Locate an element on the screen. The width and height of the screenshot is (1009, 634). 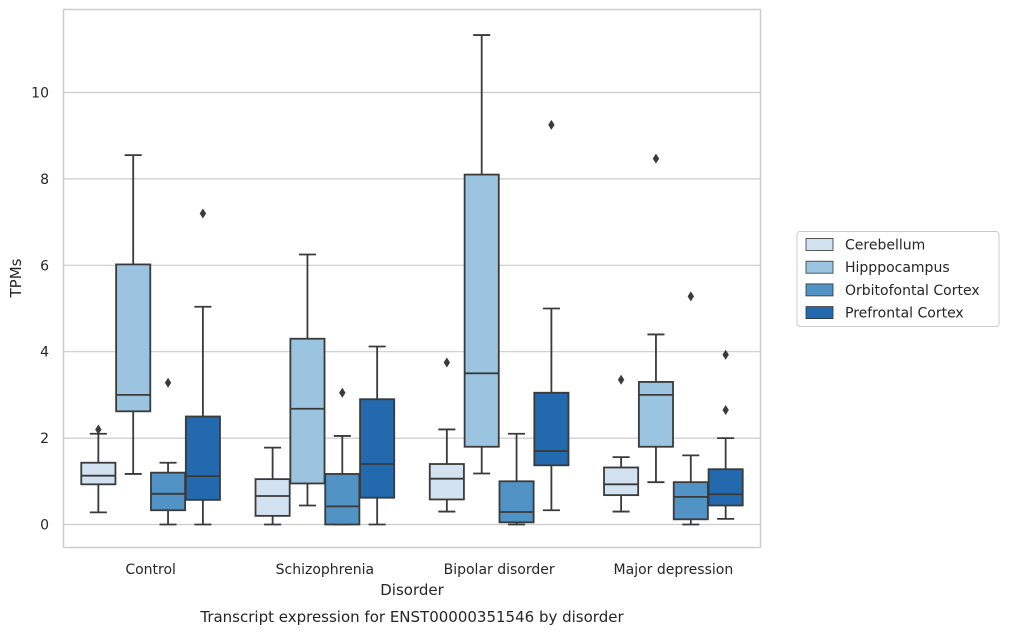
legend-label-1: Hipppocampus is located at coordinates (897, 268).